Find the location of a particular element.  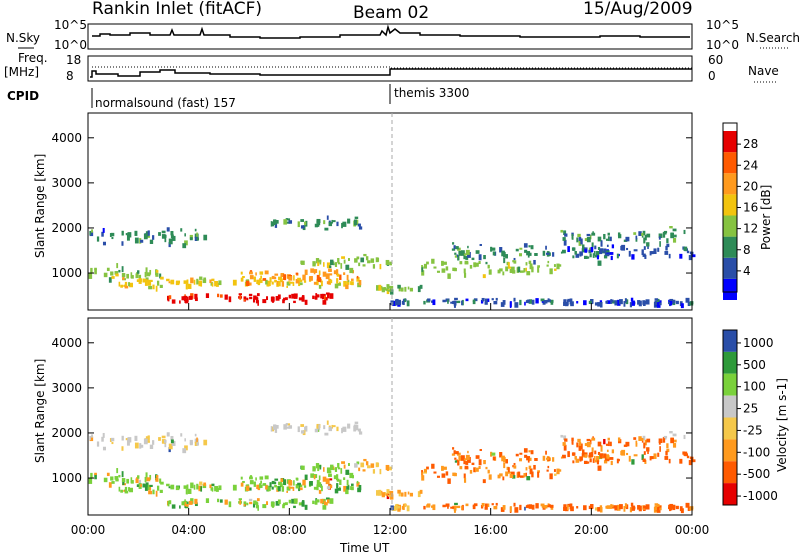

nsearch-label: N.Search is located at coordinates (773, 38).